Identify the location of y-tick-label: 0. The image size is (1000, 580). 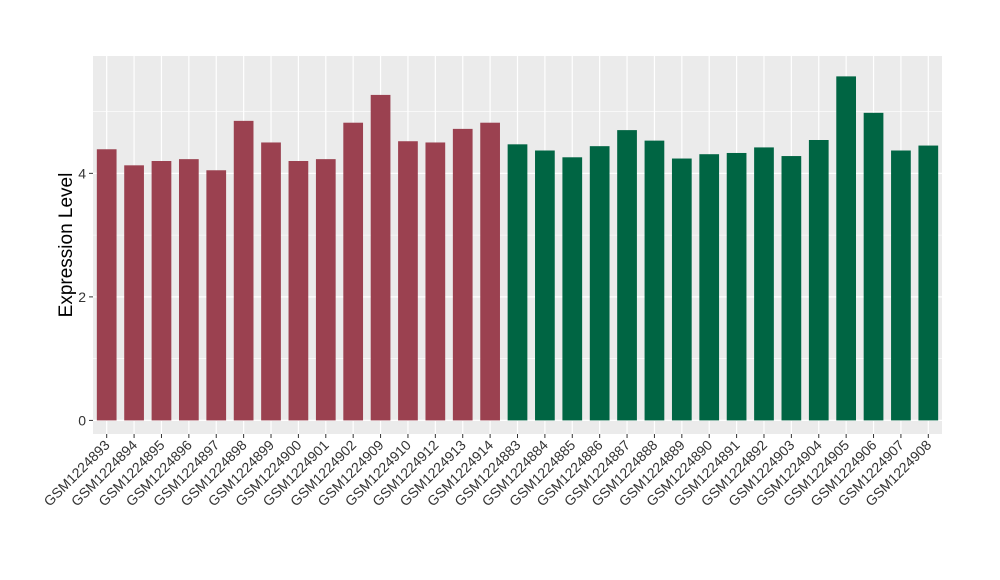
(82, 420).